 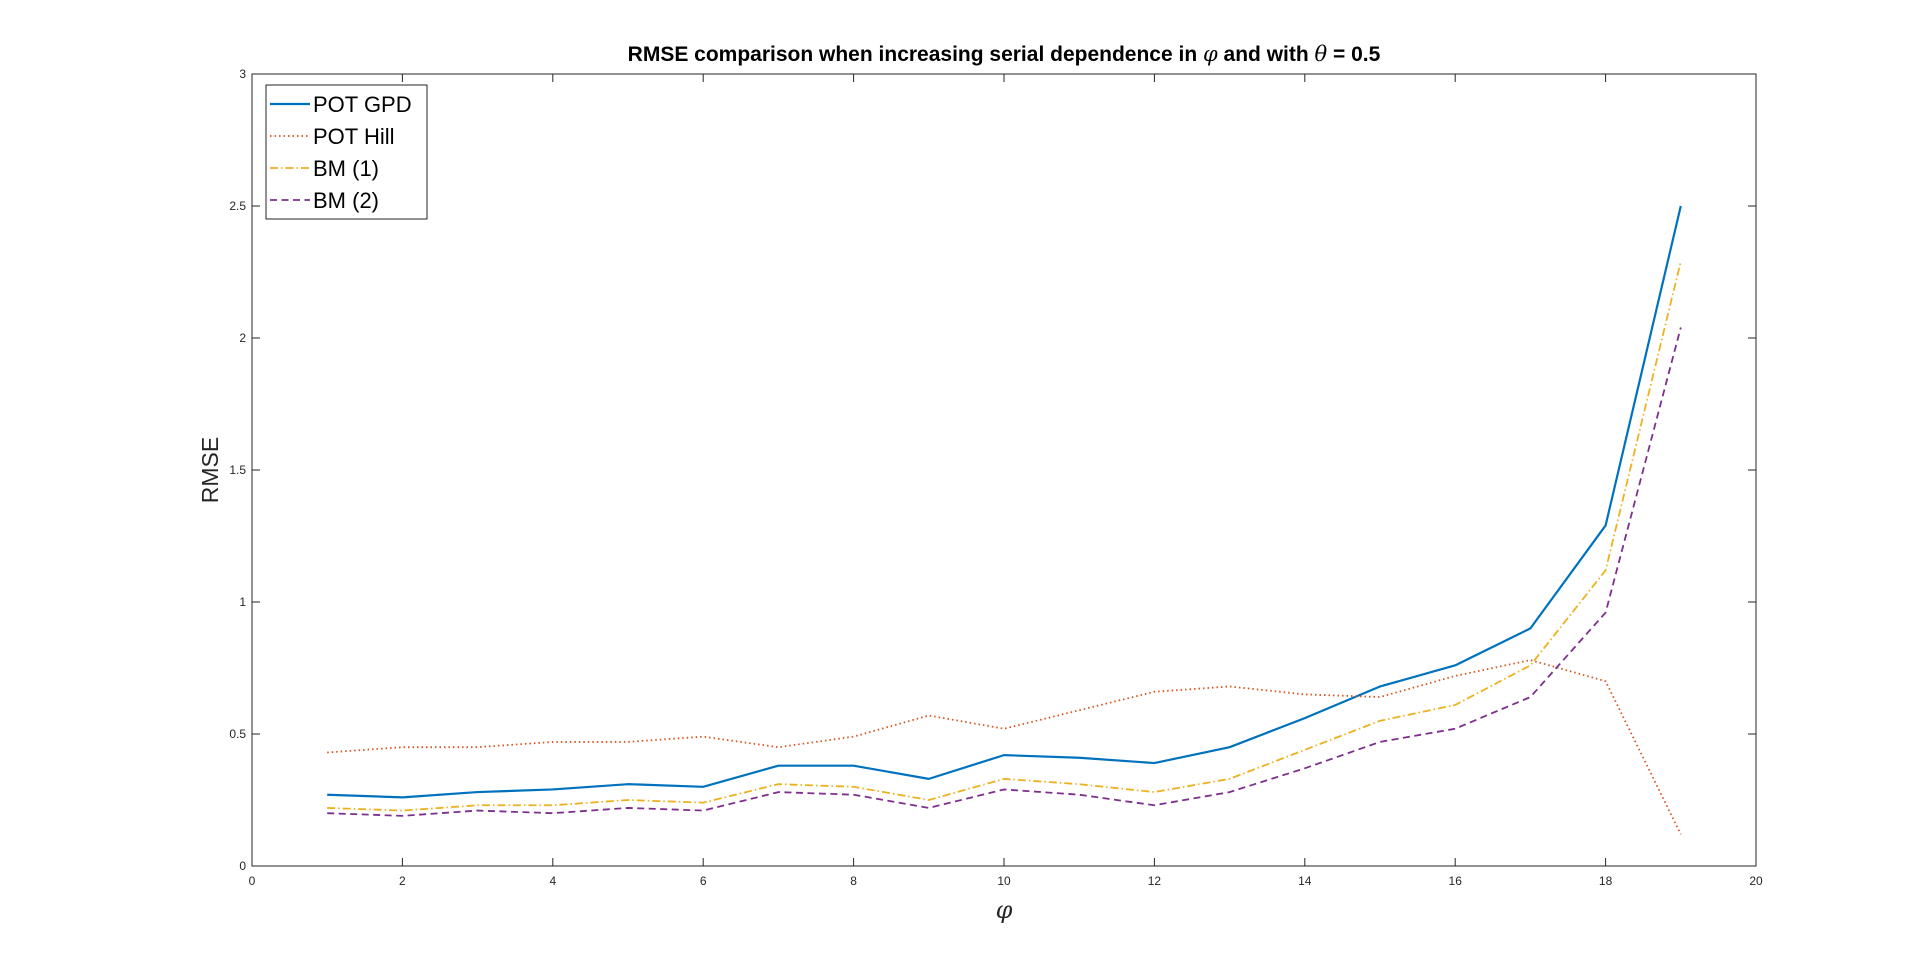 What do you see at coordinates (1305, 881) in the screenshot?
I see `x-tick-label-7: 14` at bounding box center [1305, 881].